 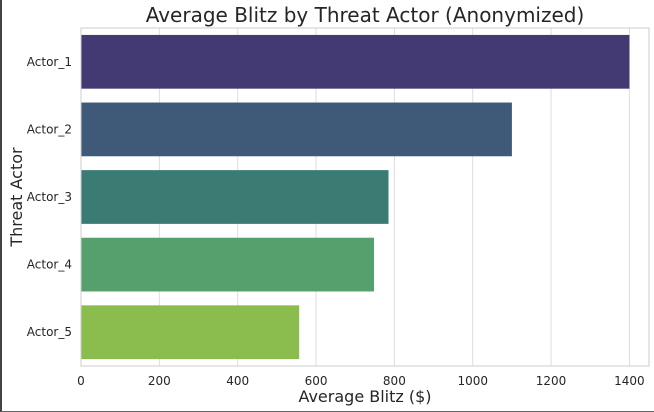 What do you see at coordinates (49, 332) in the screenshot?
I see `y-tick-label: Actor_5` at bounding box center [49, 332].